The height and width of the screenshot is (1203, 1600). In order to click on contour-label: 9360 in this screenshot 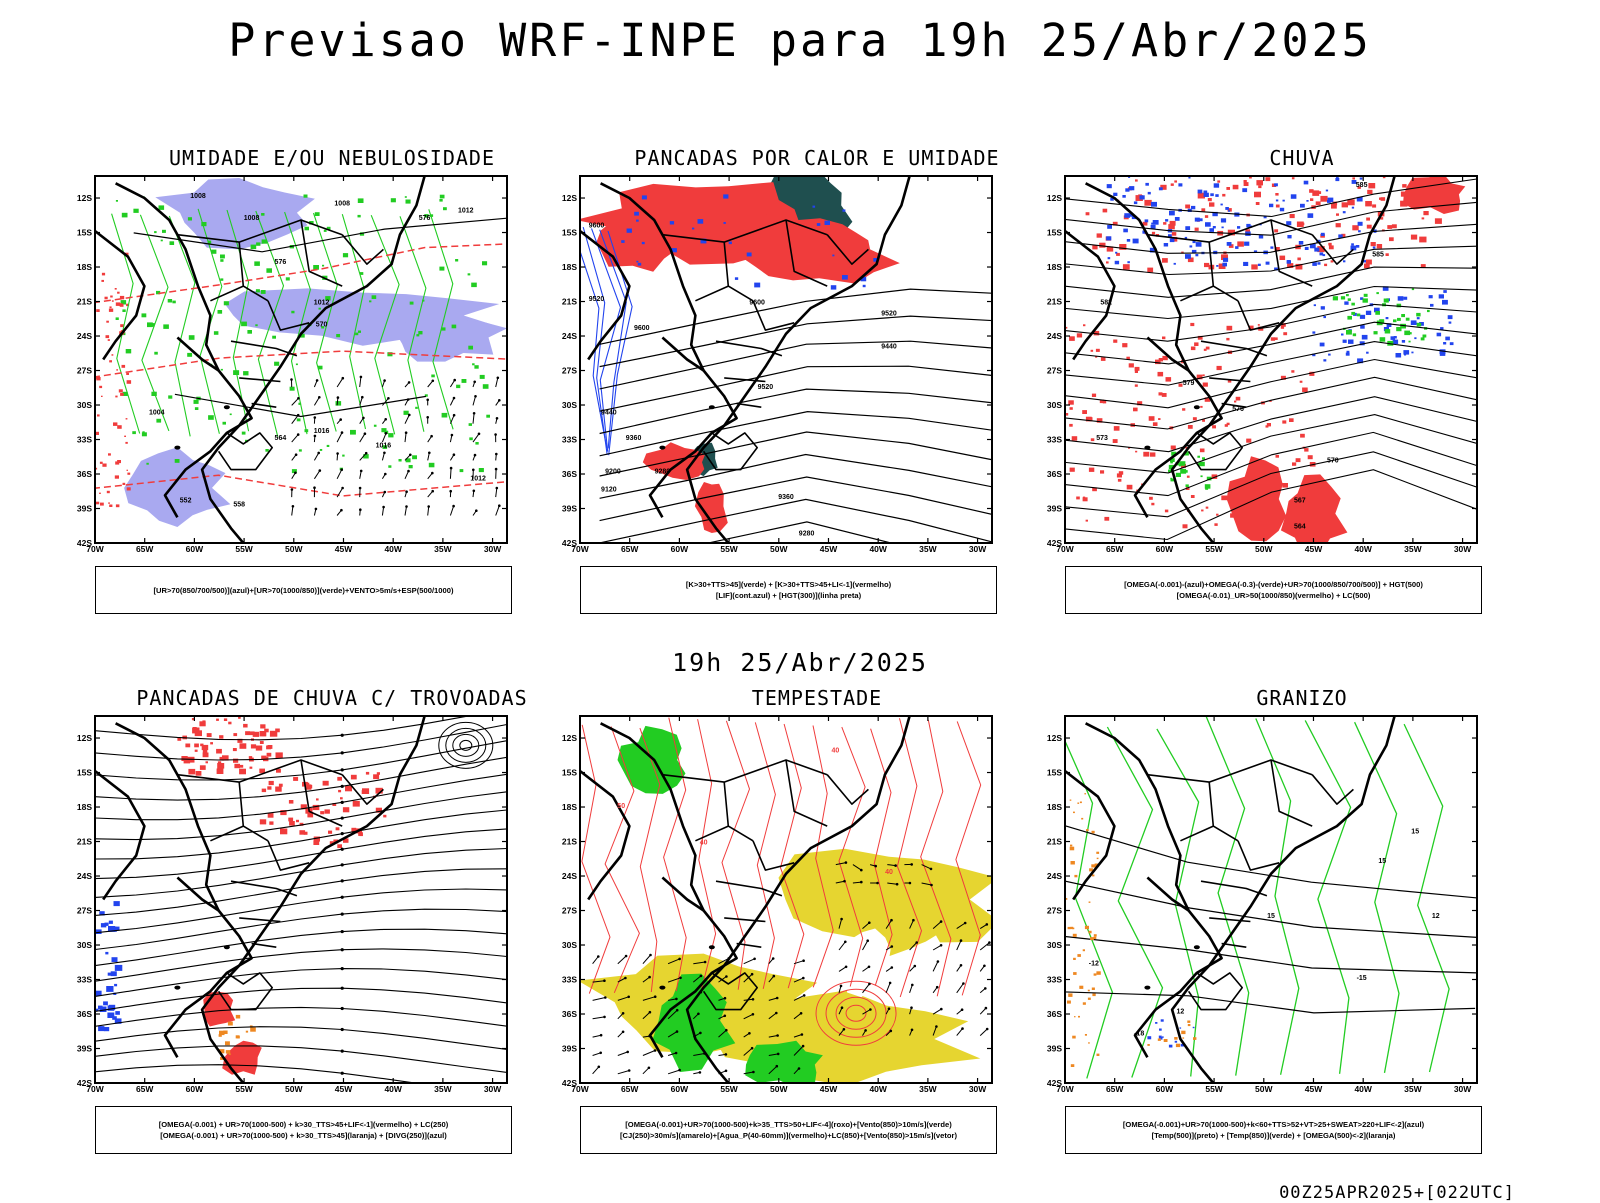, I will do `click(634, 438)`.